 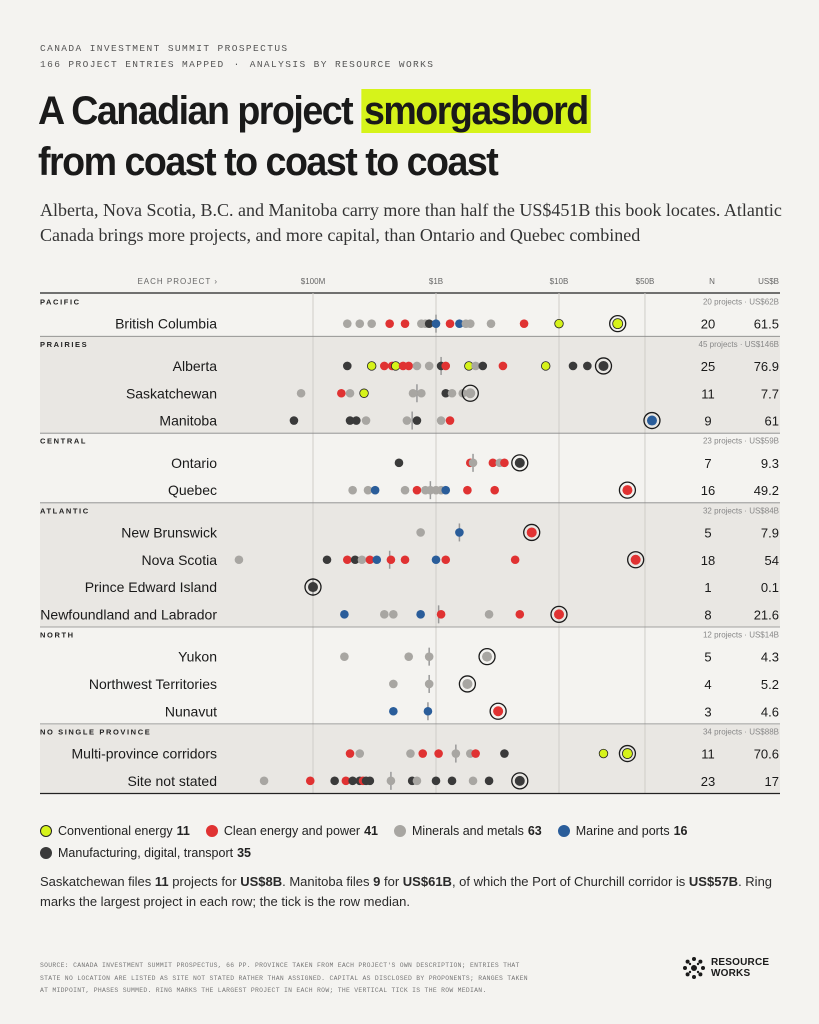 I want to click on row-label: Manitoba, so click(x=188, y=421).